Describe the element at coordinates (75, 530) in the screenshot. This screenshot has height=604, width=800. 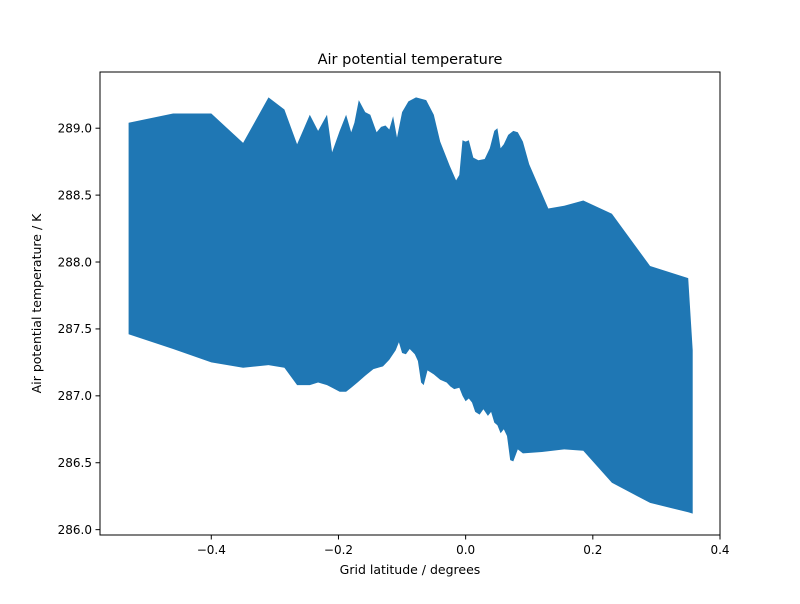
I see `y-tick-label: 286.0` at that location.